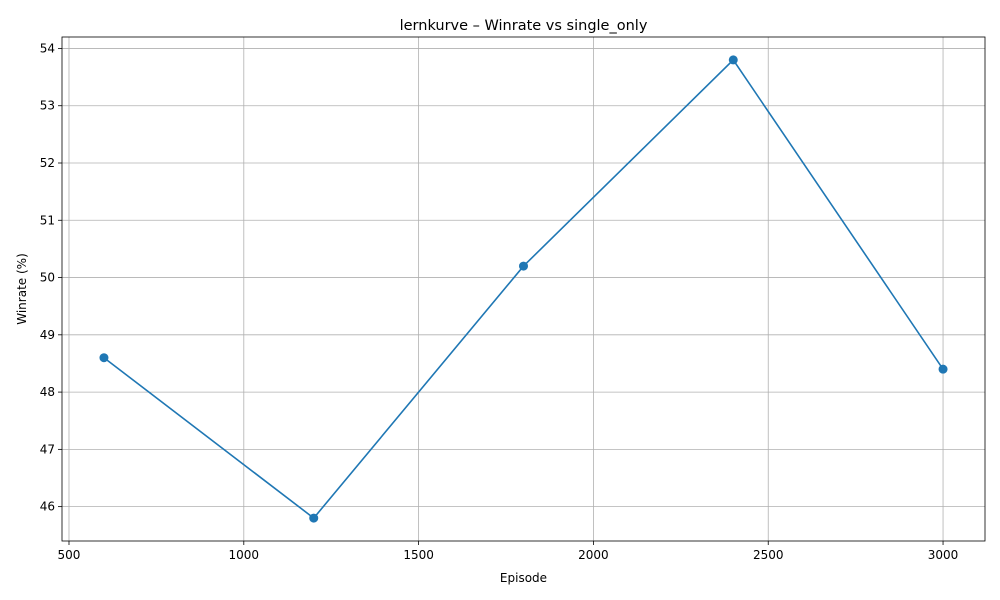 Image resolution: width=1000 pixels, height=600 pixels. Describe the element at coordinates (47, 507) in the screenshot. I see `y-tick-label: 46` at that location.